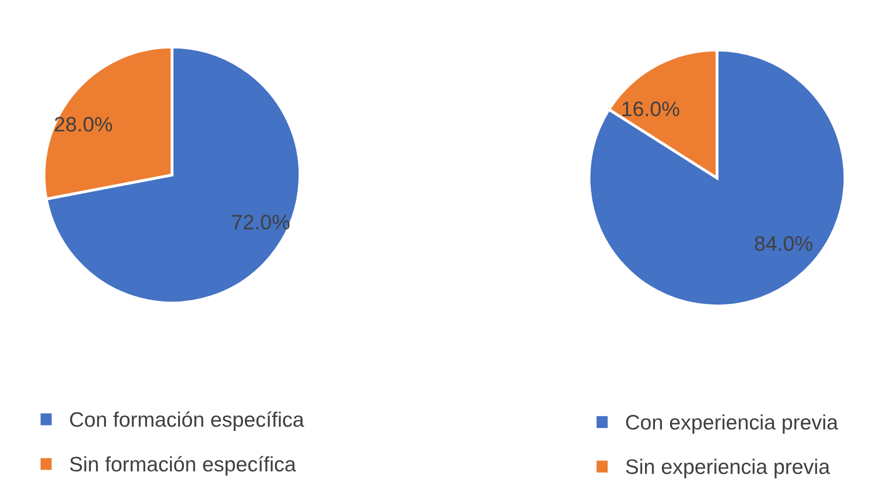 The height and width of the screenshot is (480, 879). Describe the element at coordinates (732, 424) in the screenshot. I see `legend-label: Con experiencia previa` at that location.